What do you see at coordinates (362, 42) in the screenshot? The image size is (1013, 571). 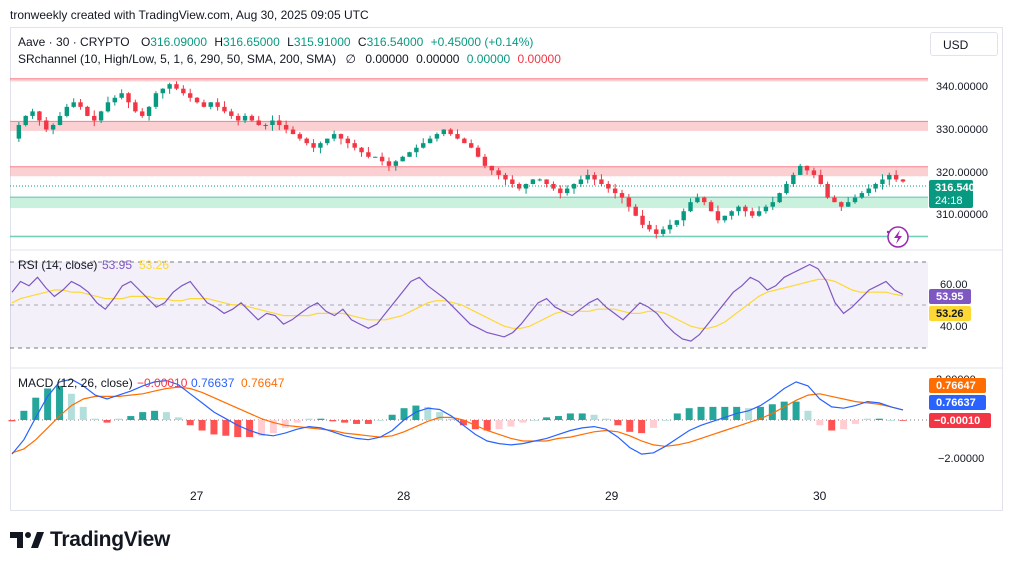 I see `close-label: C` at bounding box center [362, 42].